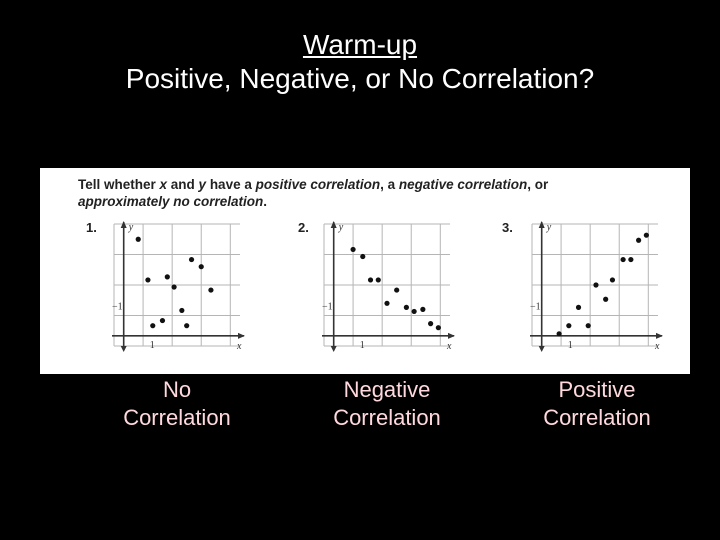 This screenshot has height=540, width=720. What do you see at coordinates (597, 389) in the screenshot?
I see `answer-3-line1: Positive` at bounding box center [597, 389].